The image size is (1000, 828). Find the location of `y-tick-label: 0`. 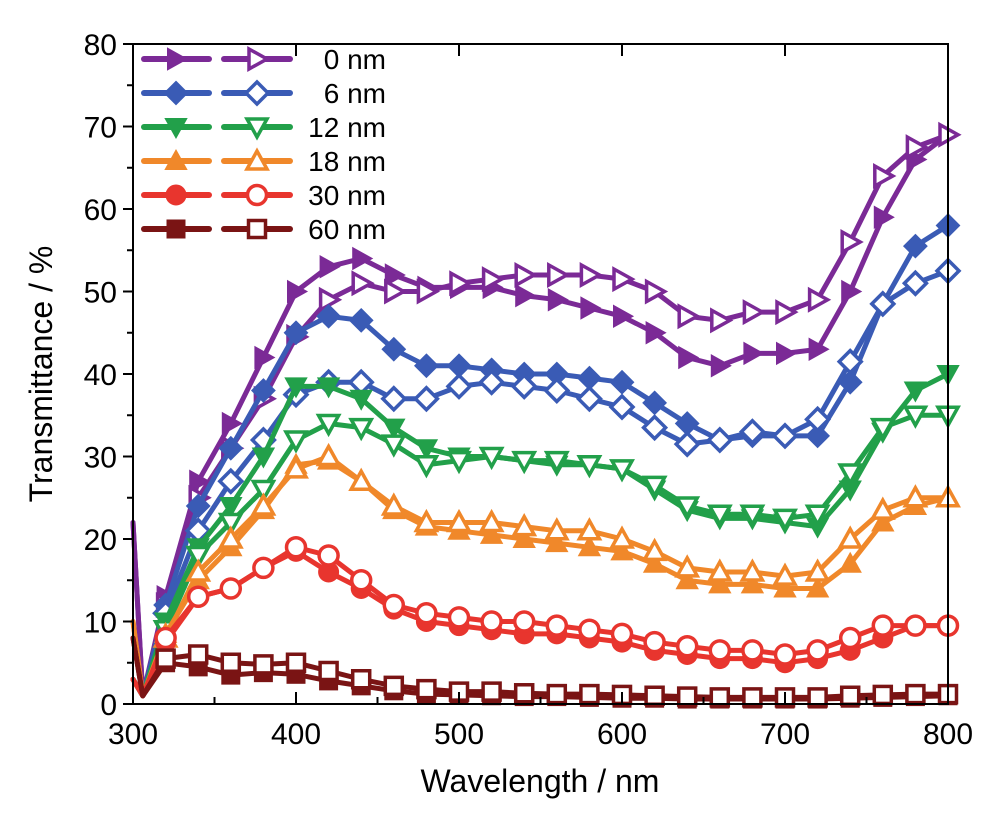

y-tick-label: 0 is located at coordinates (108, 705).